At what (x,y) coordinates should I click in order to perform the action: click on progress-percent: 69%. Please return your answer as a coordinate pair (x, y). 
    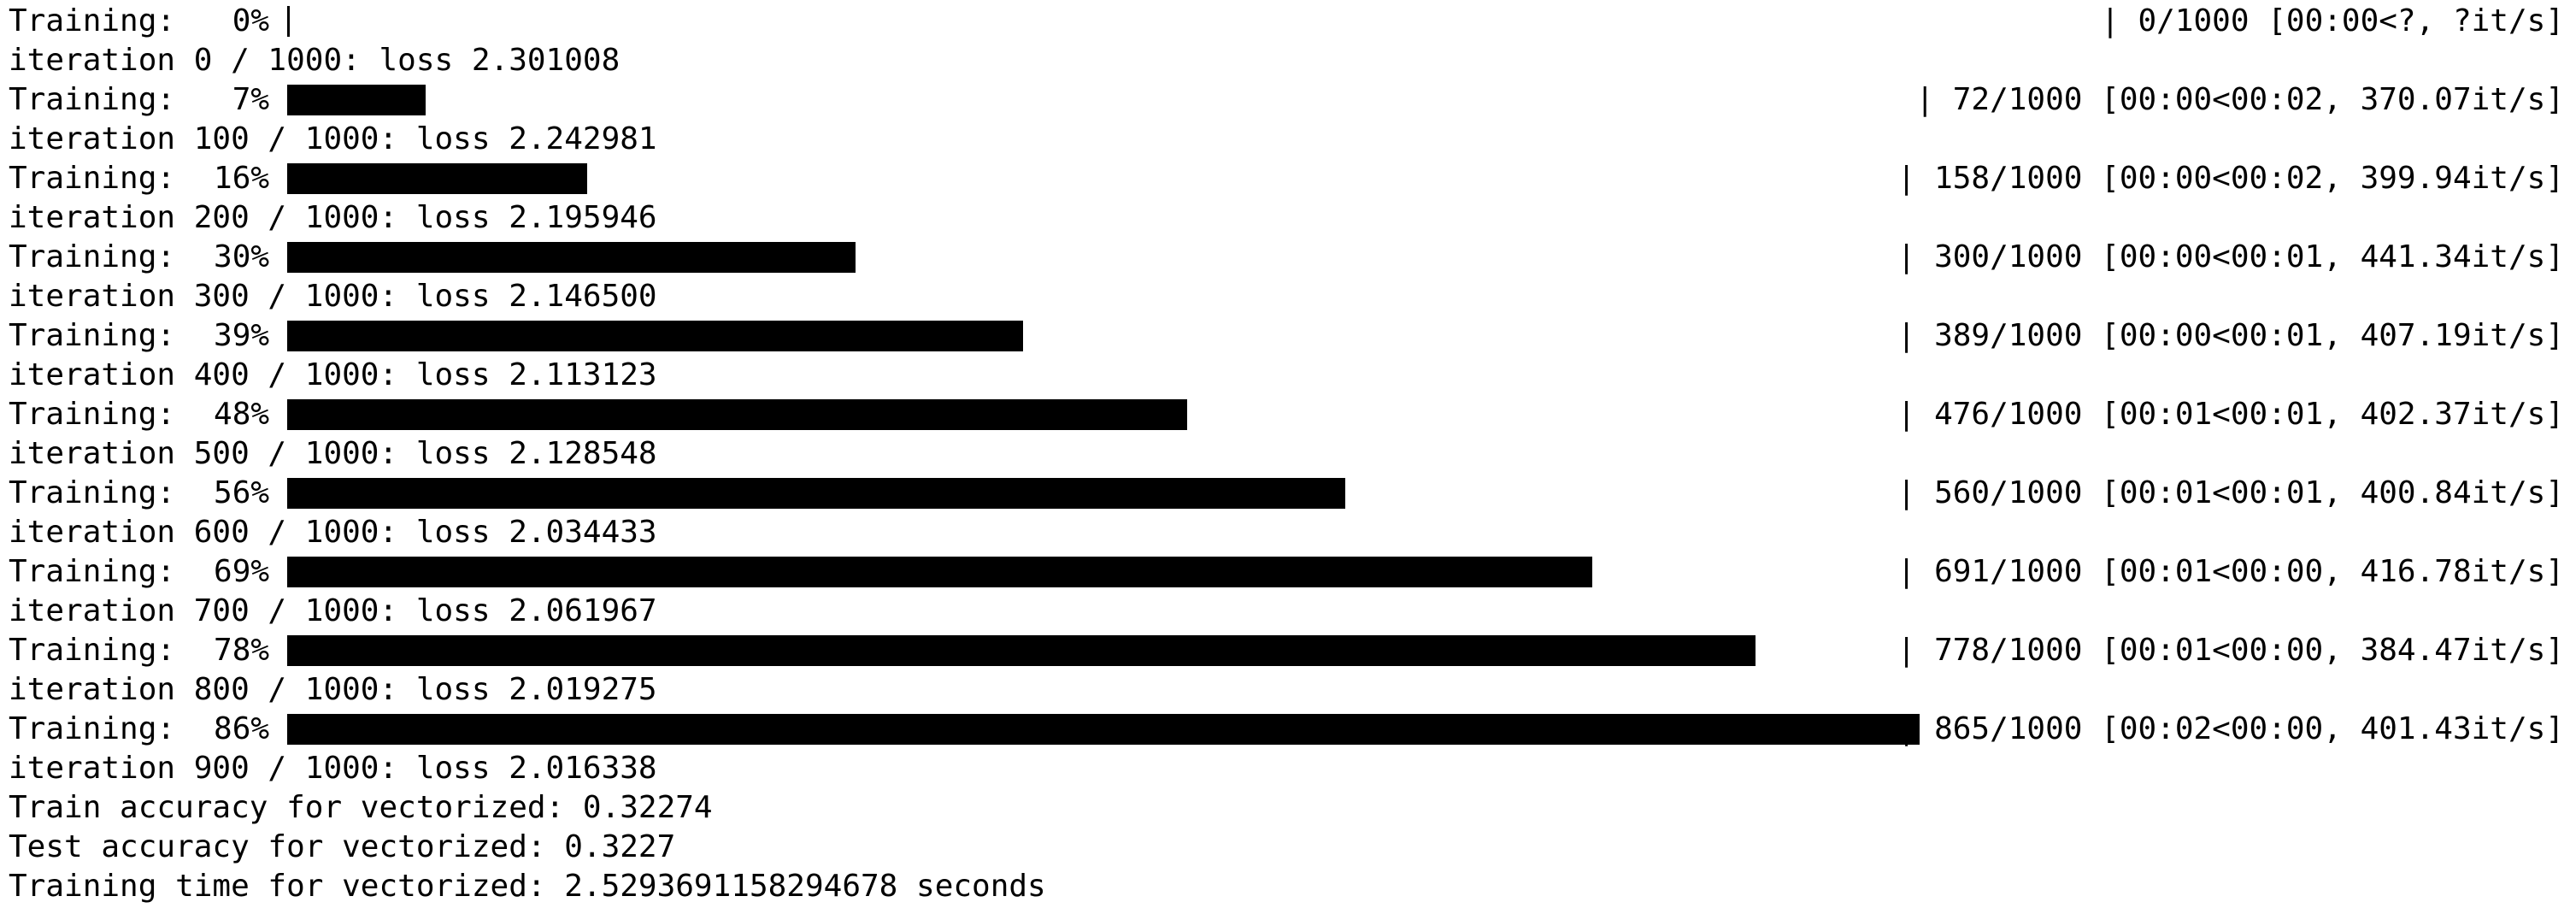
    Looking at the image, I should click on (222, 572).